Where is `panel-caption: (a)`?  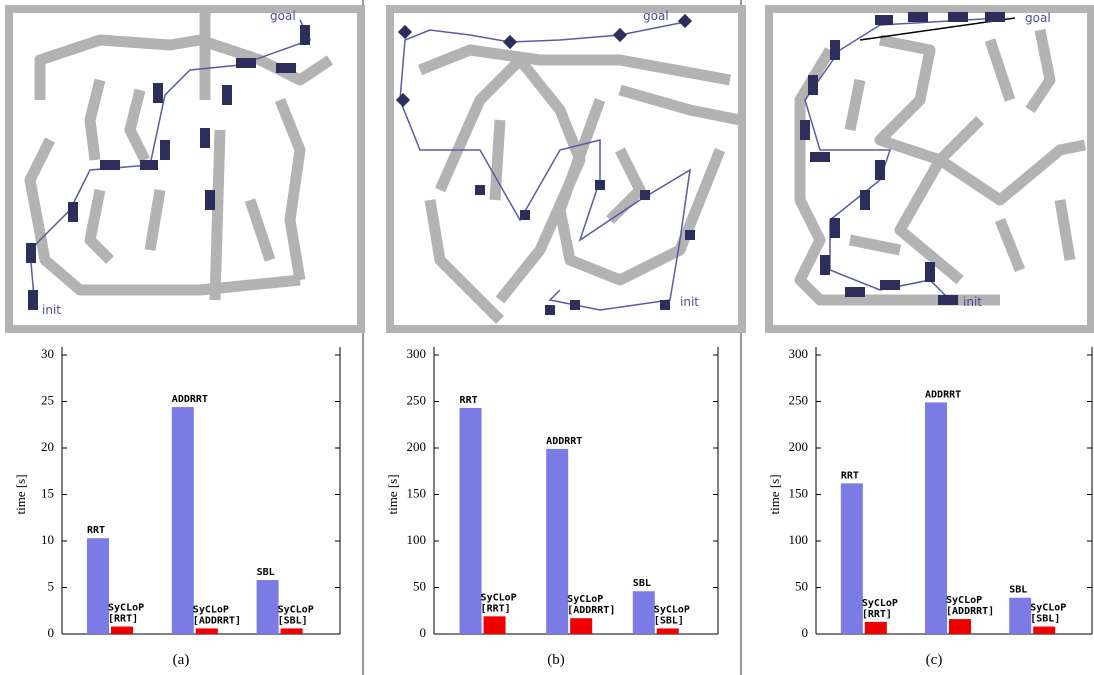
panel-caption: (a) is located at coordinates (181, 660).